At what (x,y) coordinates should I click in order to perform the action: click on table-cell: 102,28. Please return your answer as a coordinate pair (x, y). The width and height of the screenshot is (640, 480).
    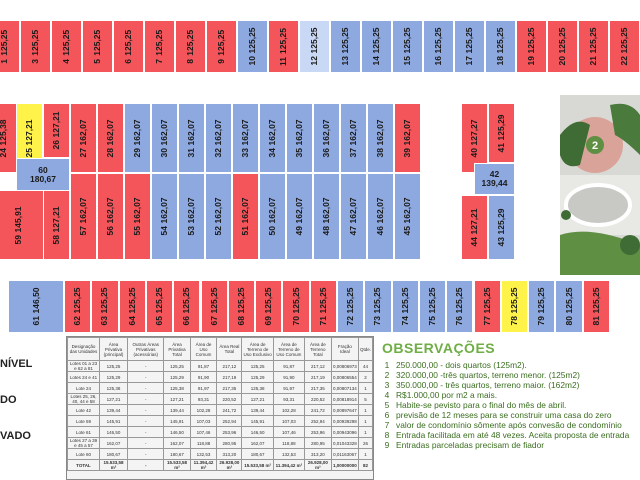
    Looking at the image, I should click on (203, 410).